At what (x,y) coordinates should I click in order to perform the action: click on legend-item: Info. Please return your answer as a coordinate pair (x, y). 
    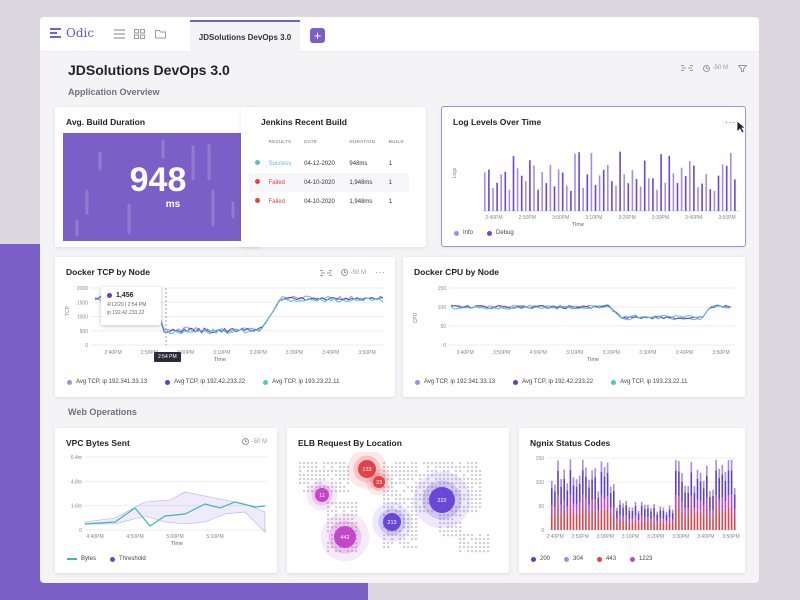
    Looking at the image, I should click on (463, 233).